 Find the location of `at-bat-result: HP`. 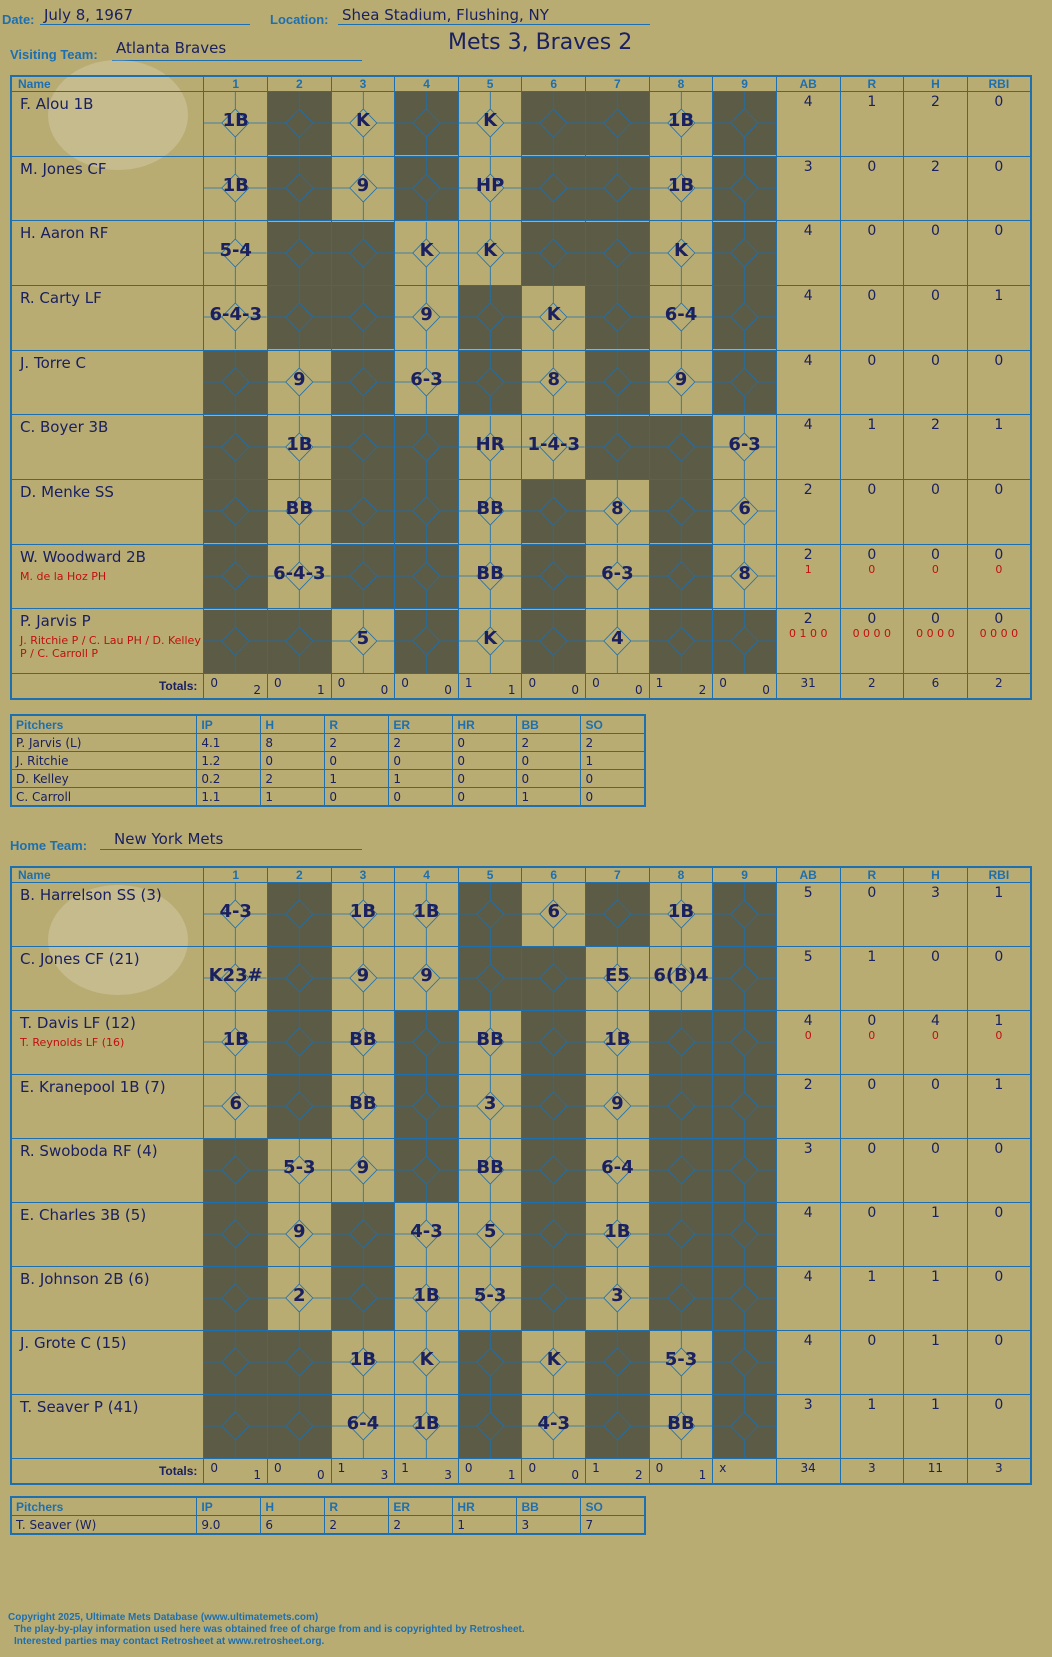

at-bat-result: HP is located at coordinates (490, 185).